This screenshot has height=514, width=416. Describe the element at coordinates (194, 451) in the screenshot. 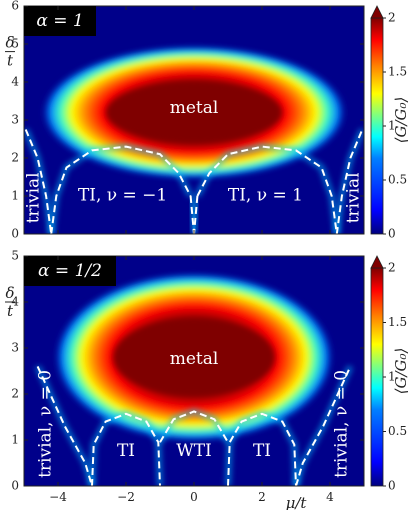

I see `region-label-2: WTI` at that location.